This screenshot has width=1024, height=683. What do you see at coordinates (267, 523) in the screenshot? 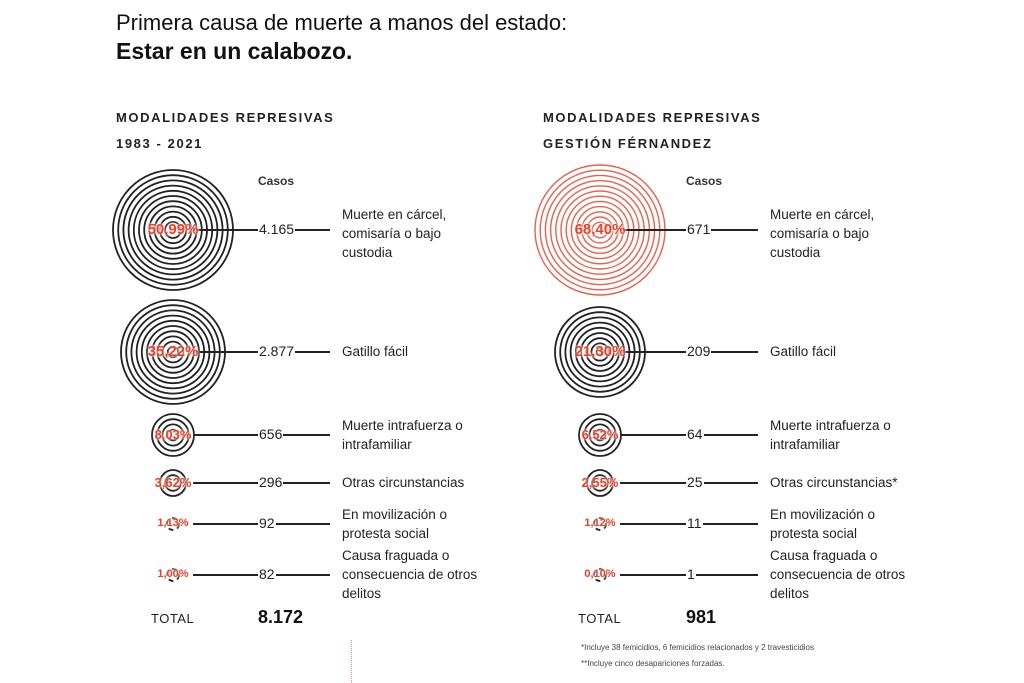
I see `case-count: 92` at bounding box center [267, 523].